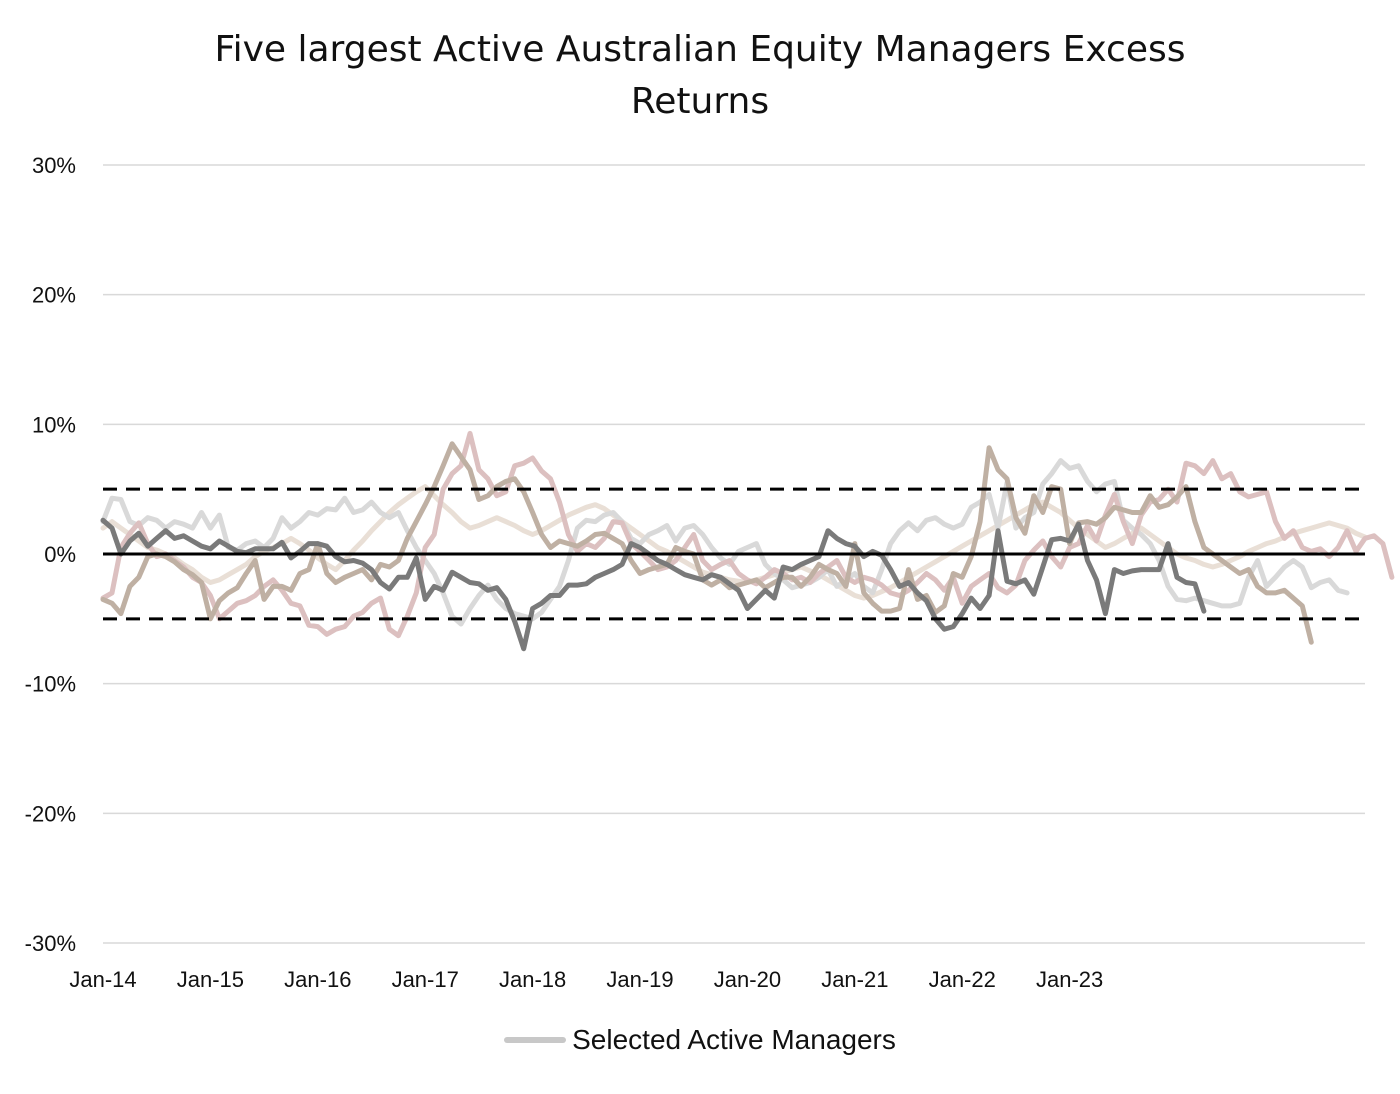  I want to click on x-tick-label: Jan-15, so click(210, 979).